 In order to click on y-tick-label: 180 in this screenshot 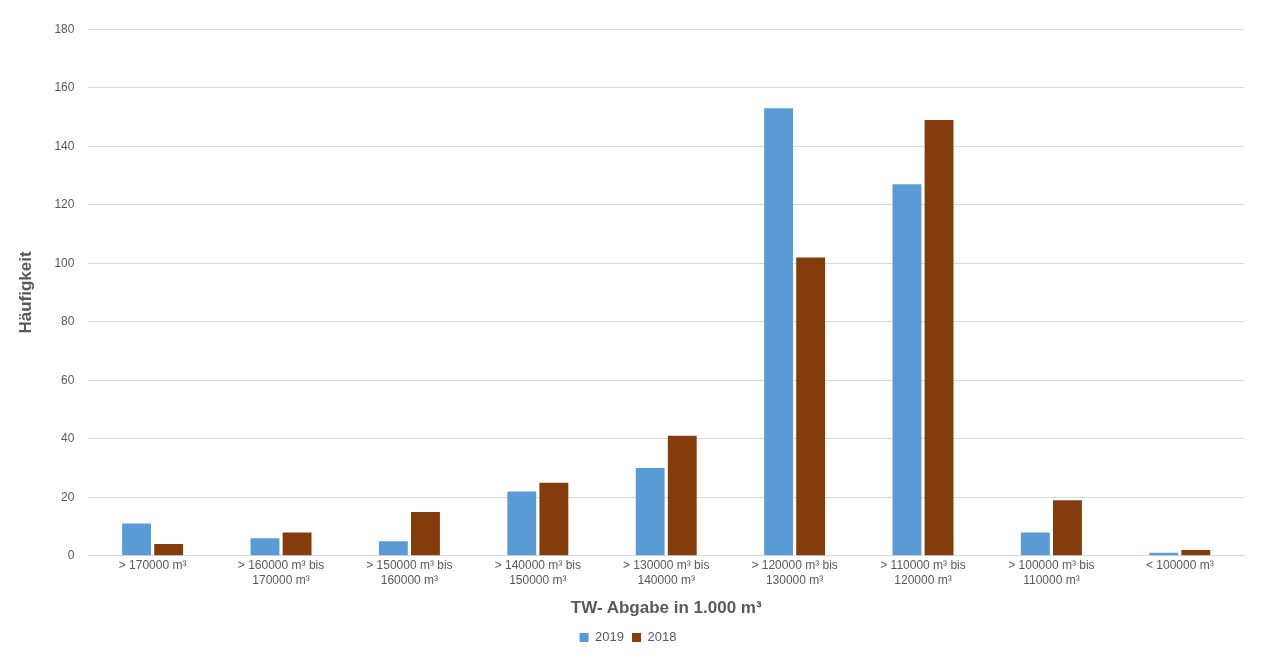, I will do `click(64, 28)`.